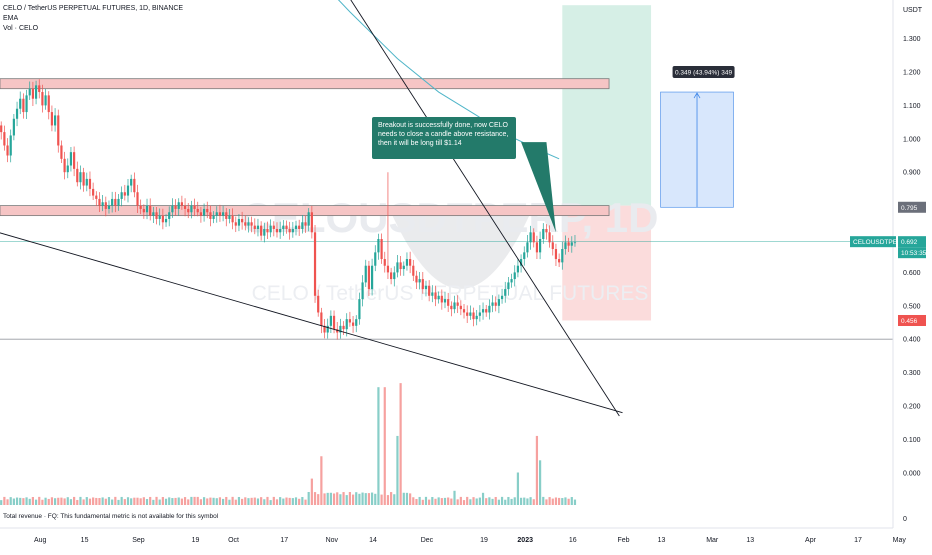 Image resolution: width=932 pixels, height=555 pixels. I want to click on ema-indicator-label: EMA, so click(11, 18).